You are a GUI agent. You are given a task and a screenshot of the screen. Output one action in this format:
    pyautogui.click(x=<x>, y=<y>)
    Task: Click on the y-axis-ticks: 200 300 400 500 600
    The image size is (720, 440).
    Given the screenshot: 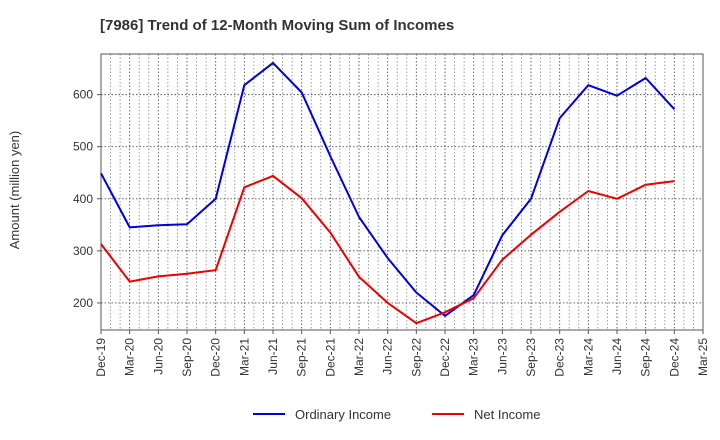 What is the action you would take?
    pyautogui.click(x=87, y=199)
    